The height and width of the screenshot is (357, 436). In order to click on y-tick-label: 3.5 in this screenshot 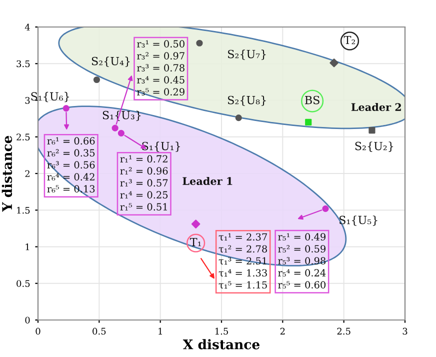, I will do `click(23, 64)`.